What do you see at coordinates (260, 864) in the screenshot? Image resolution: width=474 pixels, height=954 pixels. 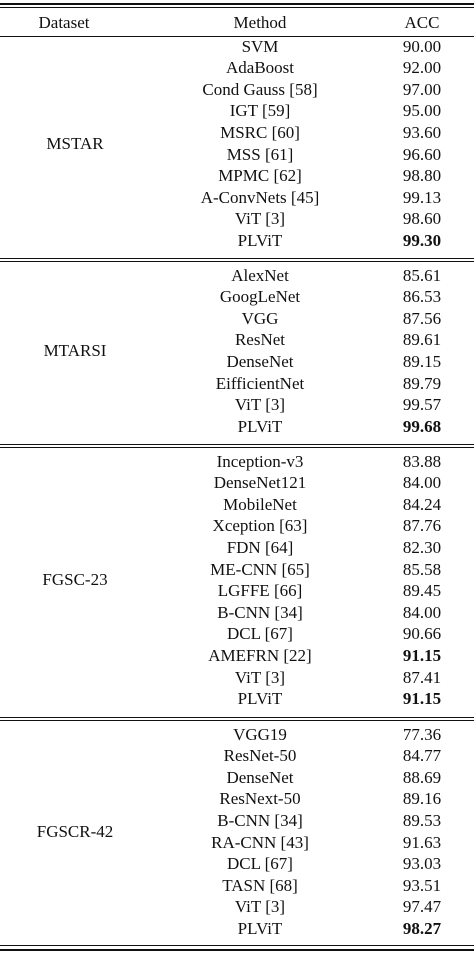 I see `method-cell: DCL [67]` at bounding box center [260, 864].